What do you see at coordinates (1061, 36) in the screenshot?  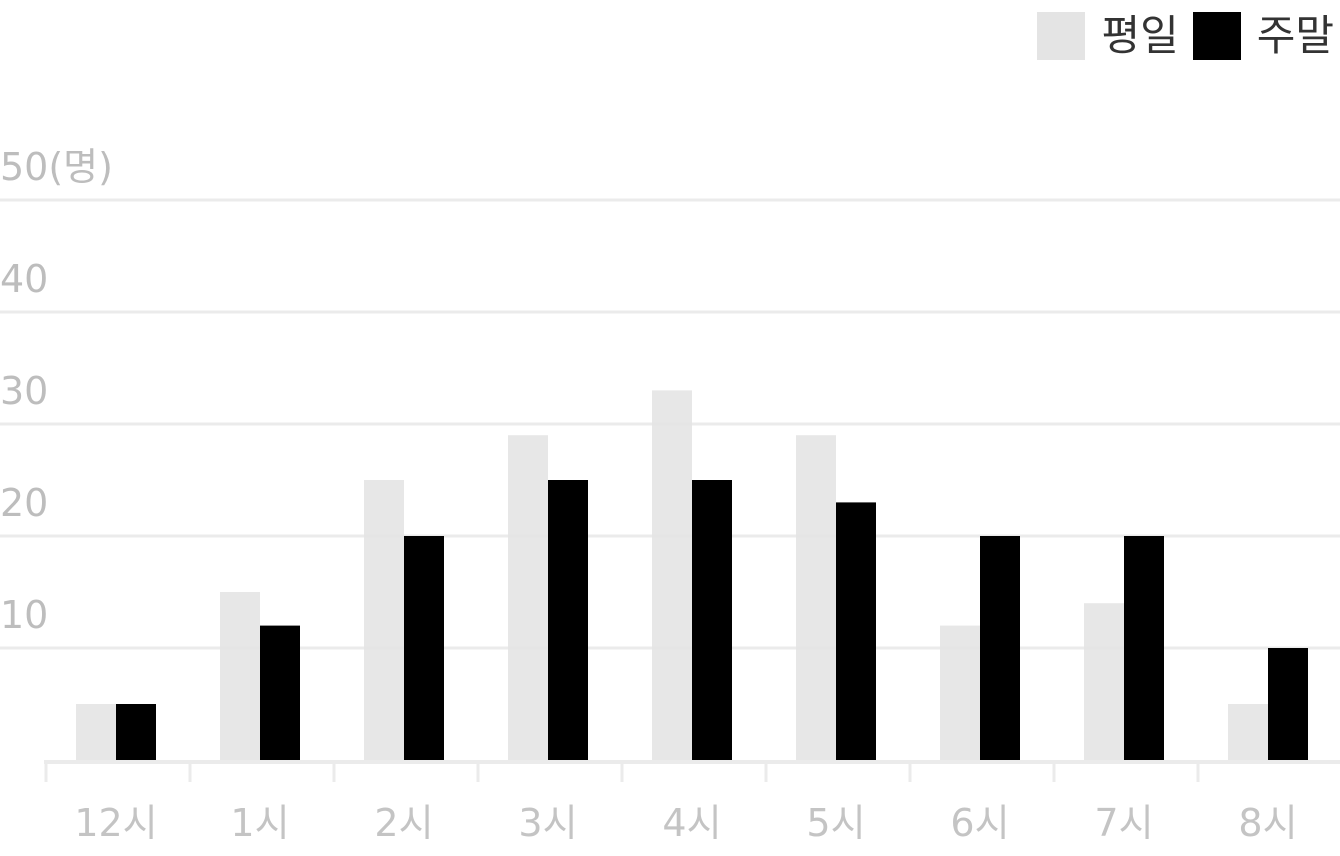 I see `legend-swatch-weekday` at bounding box center [1061, 36].